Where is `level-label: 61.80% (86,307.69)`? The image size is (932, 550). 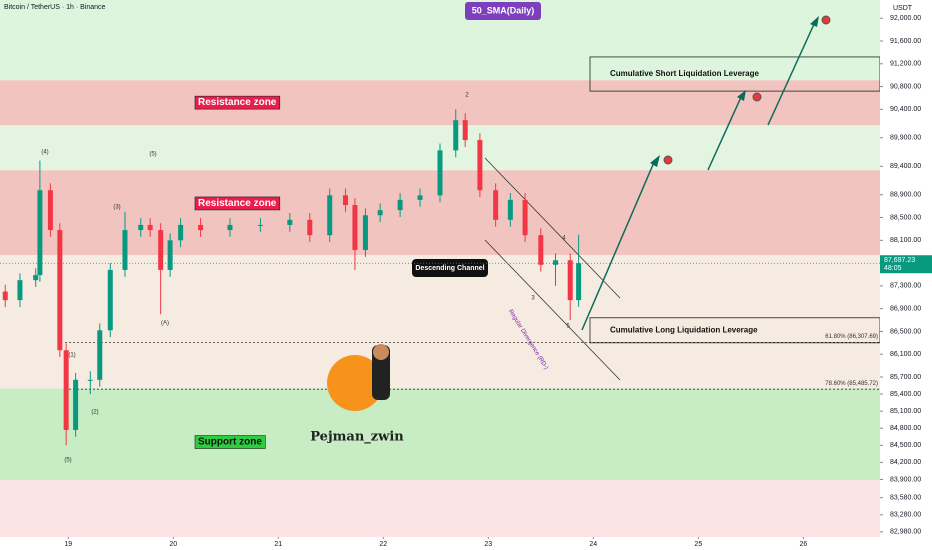 level-label: 61.80% (86,307.69) is located at coordinates (851, 337).